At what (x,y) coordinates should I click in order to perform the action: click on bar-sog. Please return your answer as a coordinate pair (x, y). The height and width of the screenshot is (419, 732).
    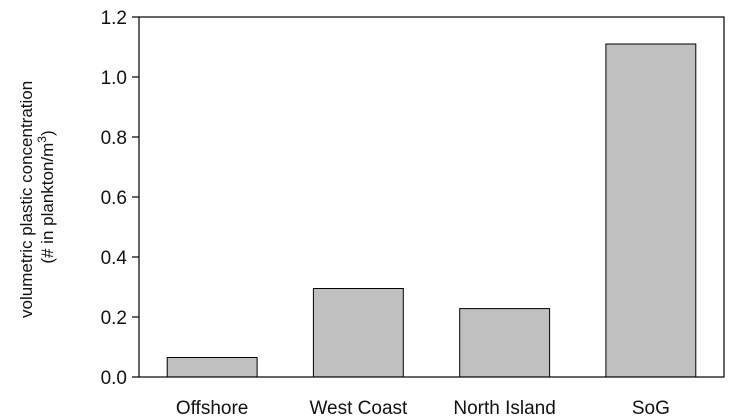
    Looking at the image, I should click on (651, 210).